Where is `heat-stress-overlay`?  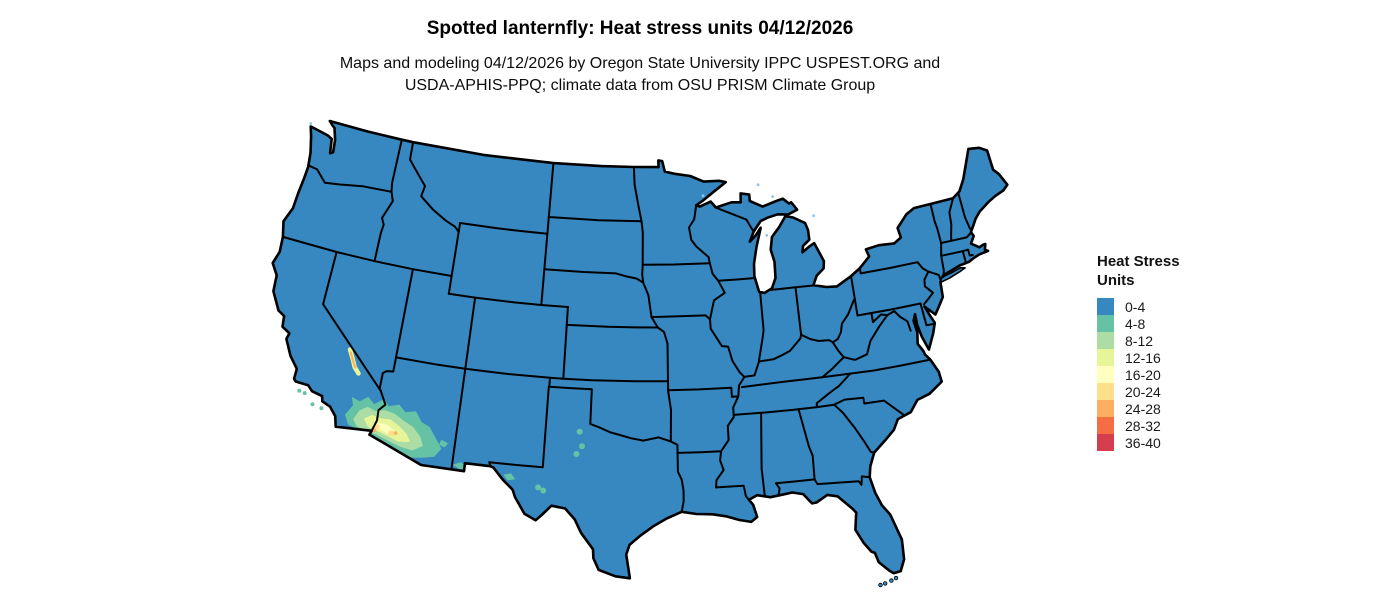 heat-stress-overlay is located at coordinates (465, 420).